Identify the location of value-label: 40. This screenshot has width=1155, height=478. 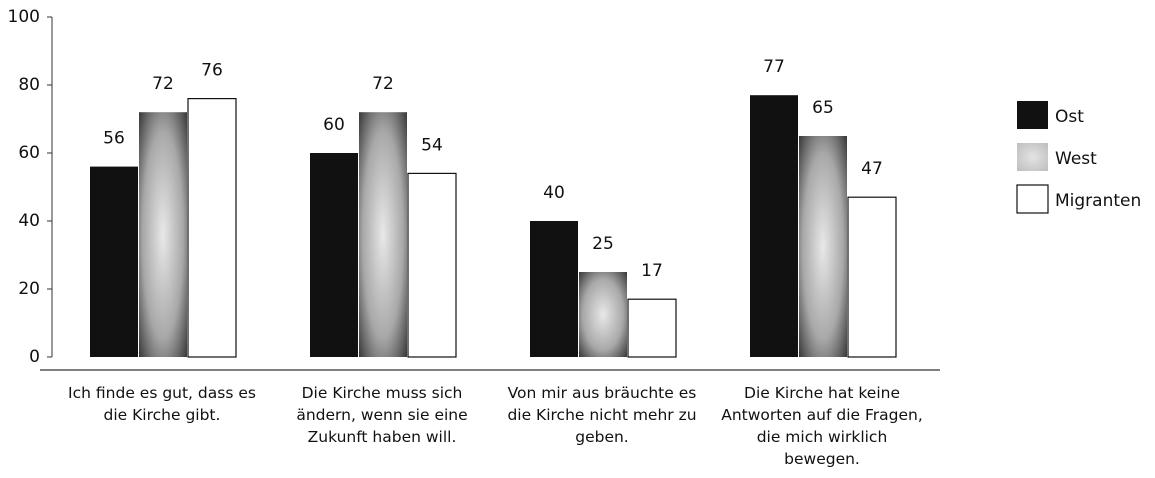
(554, 193).